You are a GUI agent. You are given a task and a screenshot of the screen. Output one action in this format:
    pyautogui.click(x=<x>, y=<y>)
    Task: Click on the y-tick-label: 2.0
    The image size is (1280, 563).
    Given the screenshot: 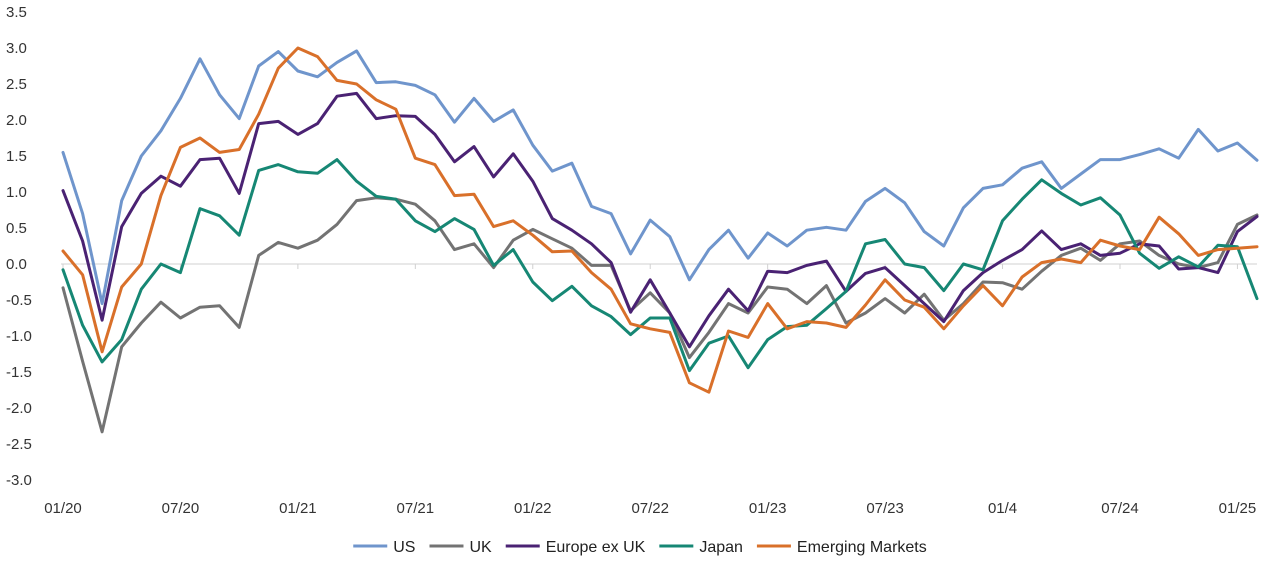 What is the action you would take?
    pyautogui.click(x=16, y=120)
    